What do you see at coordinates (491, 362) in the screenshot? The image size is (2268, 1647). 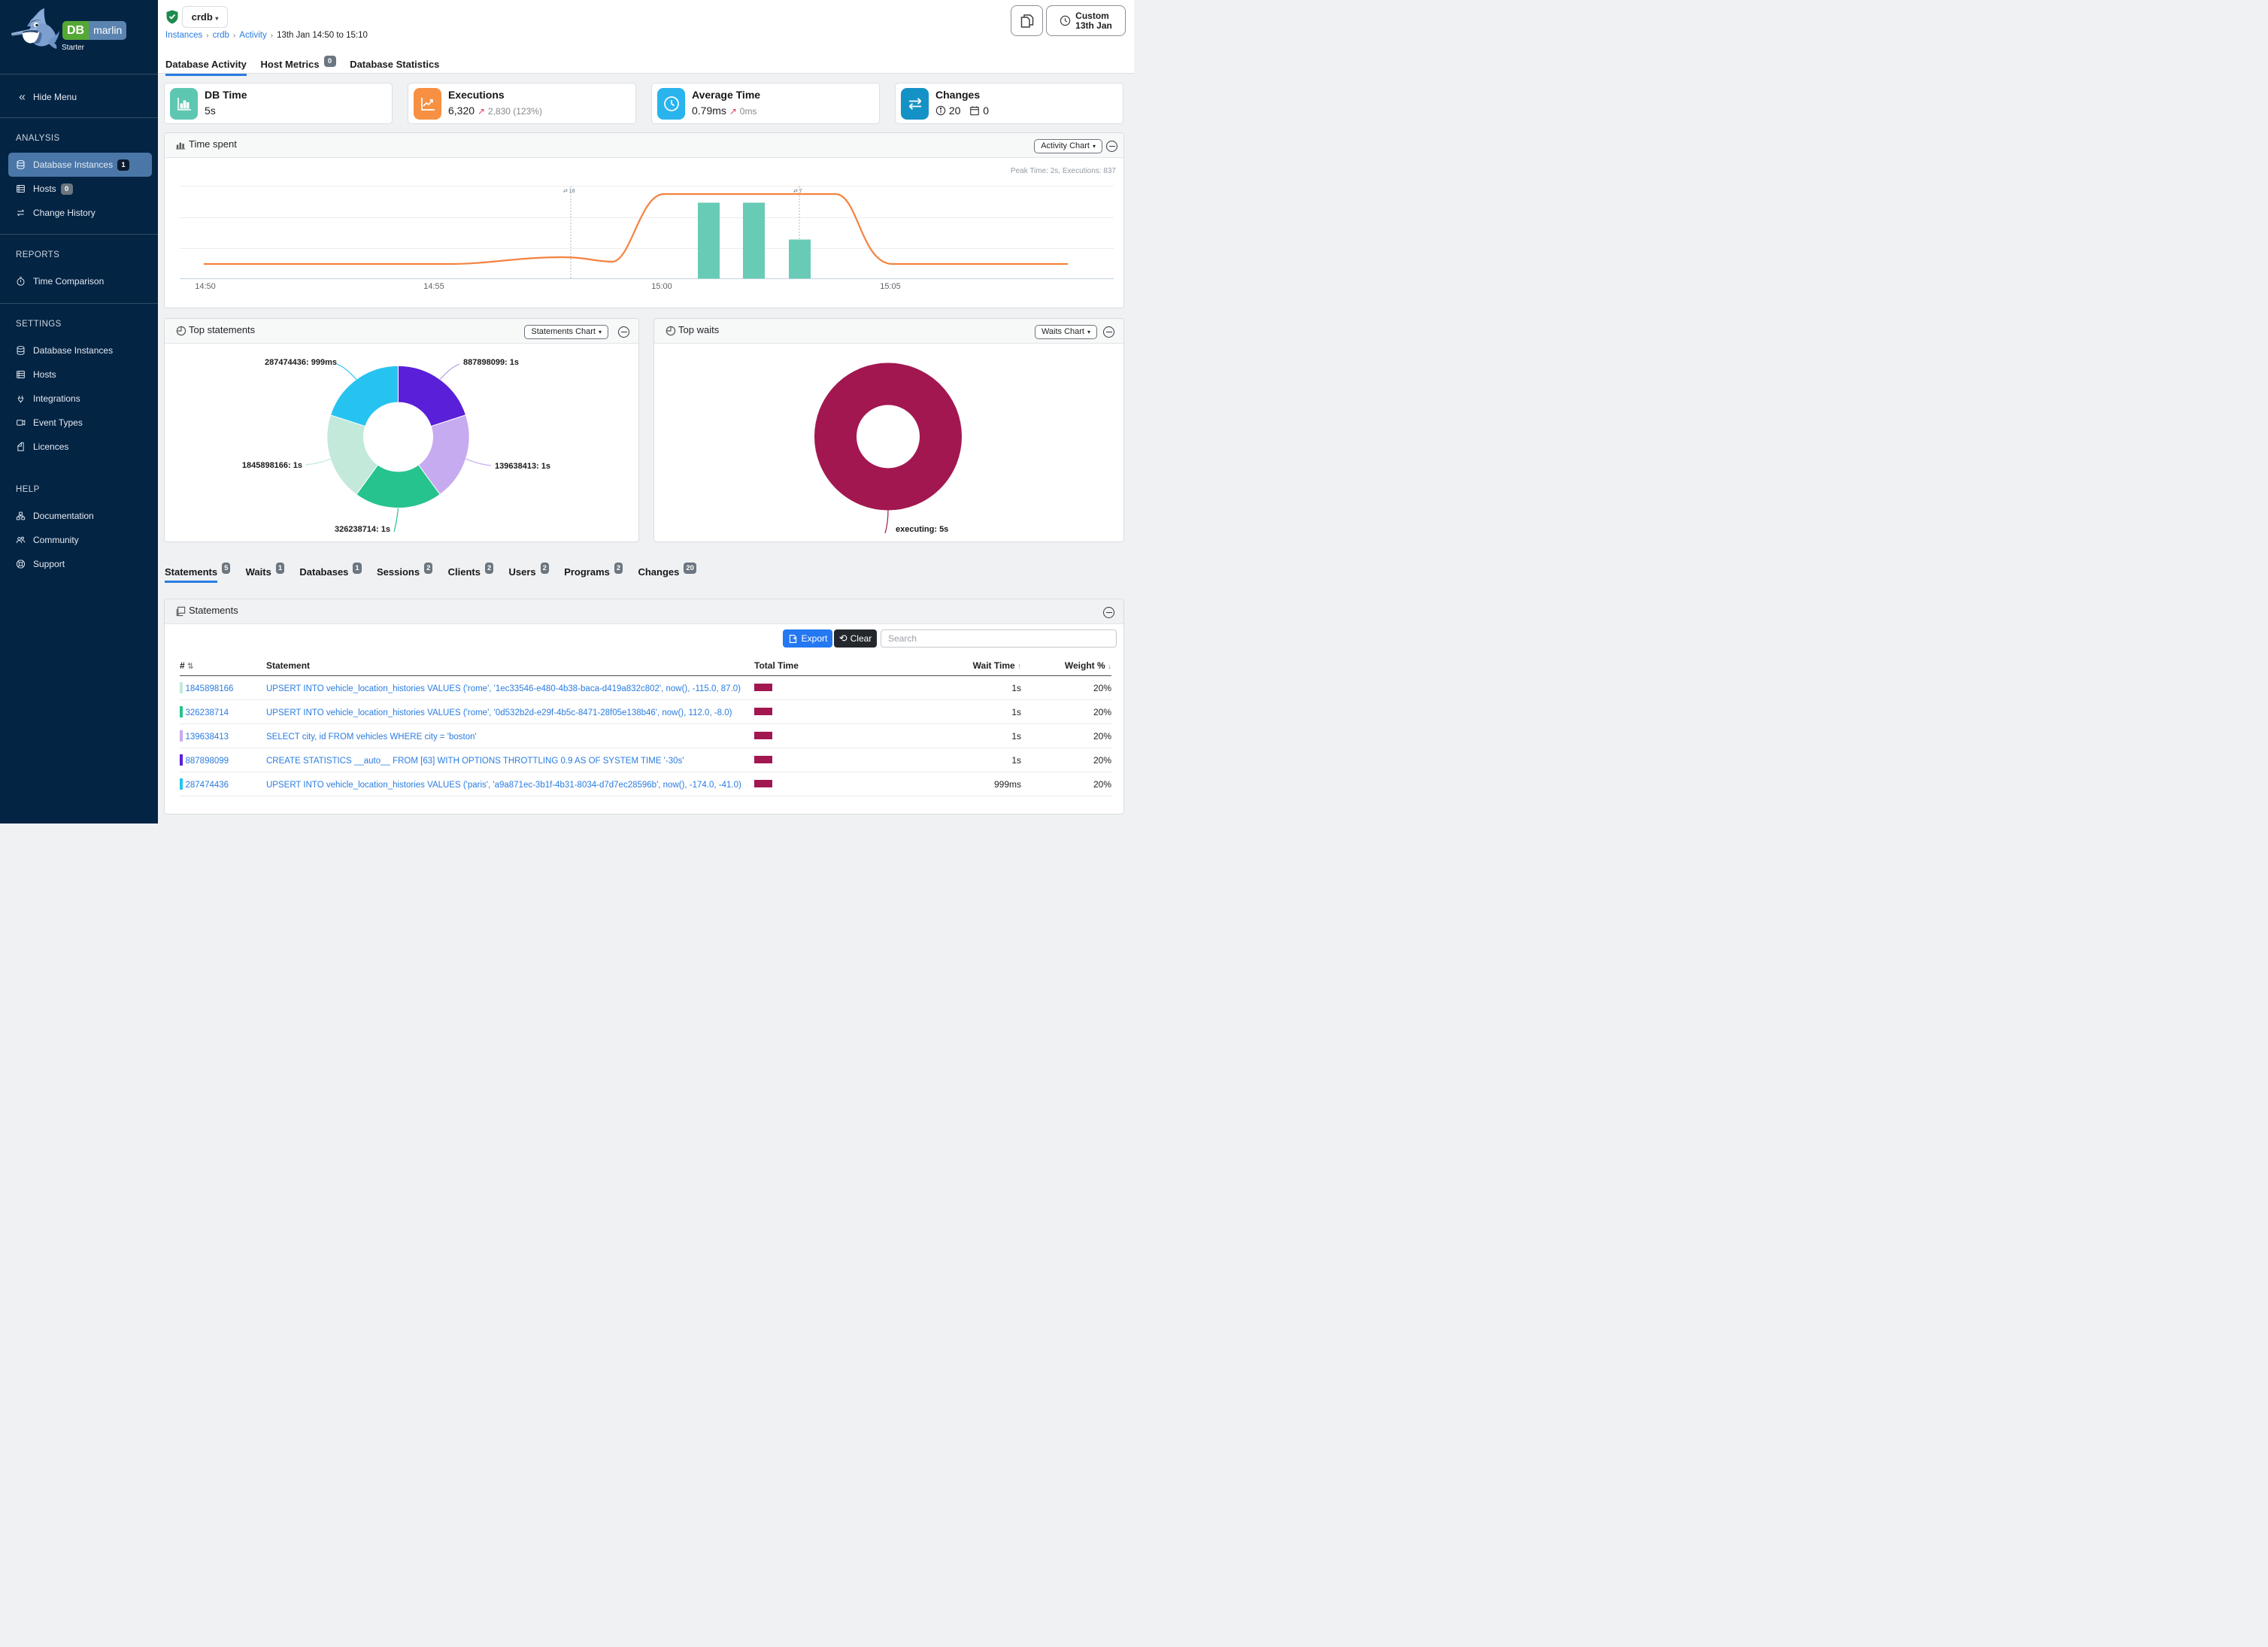 I see `svg-text: 887898099: 1s` at bounding box center [491, 362].